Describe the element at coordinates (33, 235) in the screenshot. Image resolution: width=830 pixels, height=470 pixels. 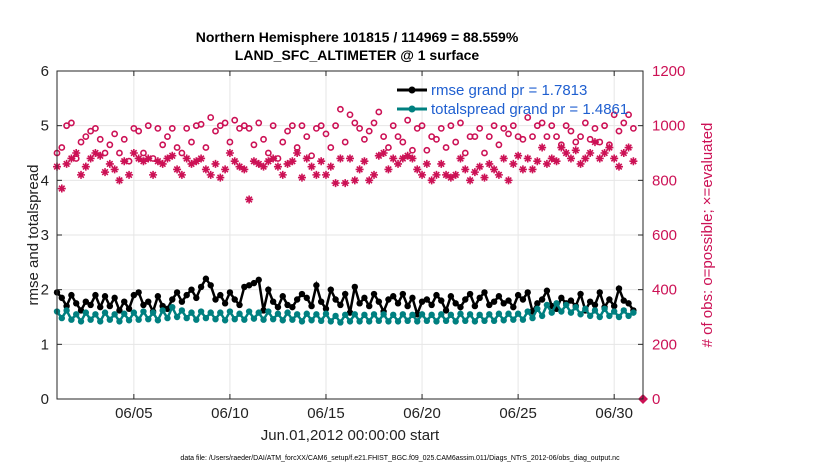
I see `y-axis-label: rmse and totalspread` at that location.